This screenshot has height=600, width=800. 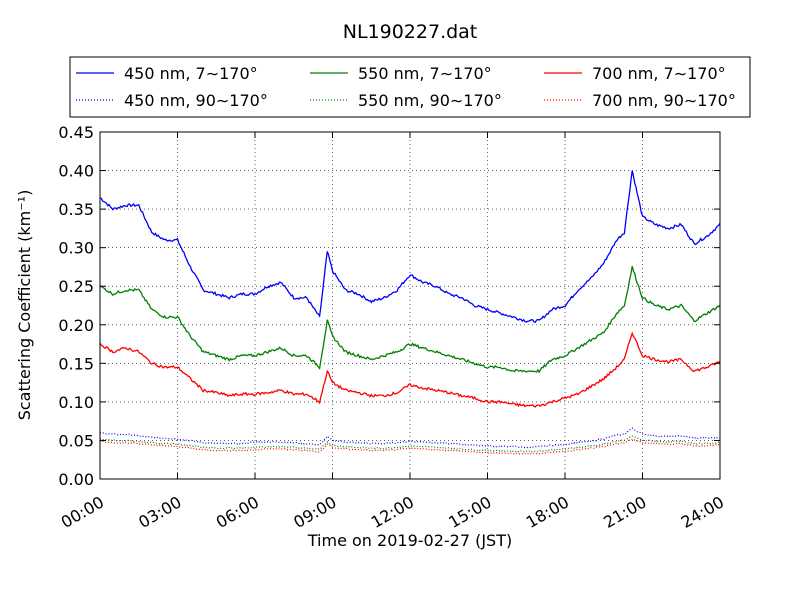 I want to click on legend-label: 550 nm, 90∼170°, so click(x=430, y=100).